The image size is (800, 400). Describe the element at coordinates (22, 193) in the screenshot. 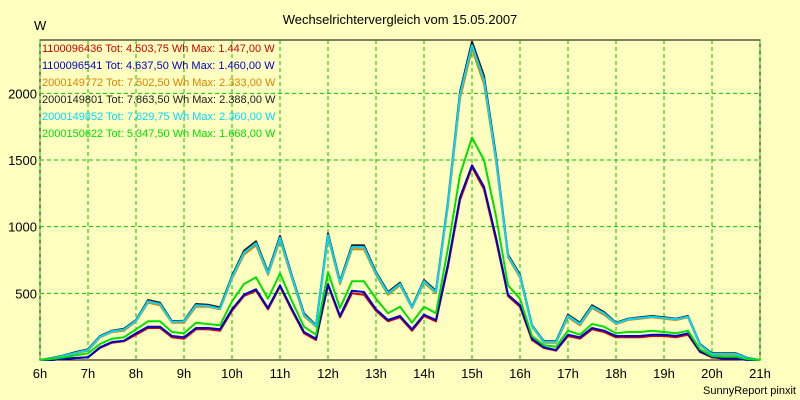

I see `y-tick-labels: 500 1000 1500 2000` at that location.